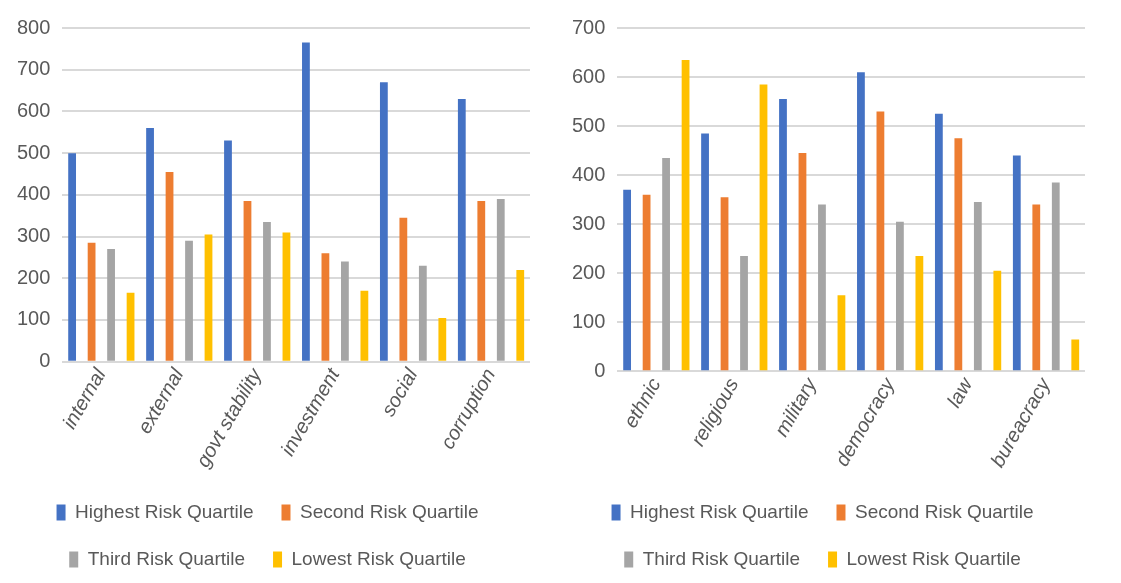 This screenshot has height=583, width=1121. What do you see at coordinates (33, 26) in the screenshot?
I see `y-tick-label: 800` at bounding box center [33, 26].